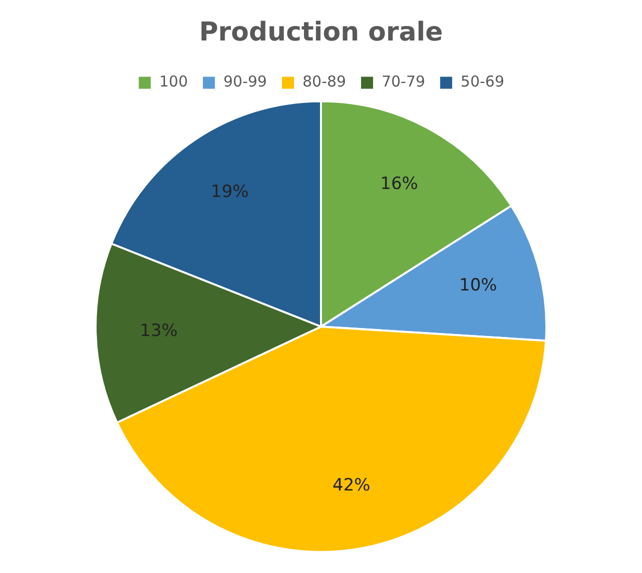 The image size is (642, 573). I want to click on data-label: 19%, so click(229, 192).